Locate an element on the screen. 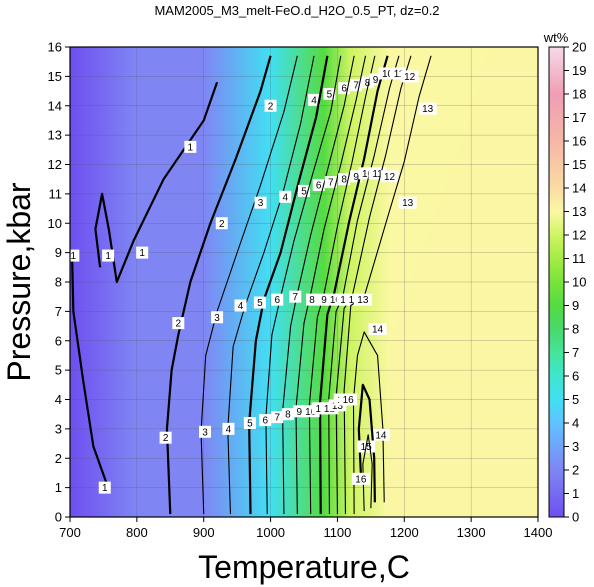  y-tick-label: 7 is located at coordinates (58, 311).